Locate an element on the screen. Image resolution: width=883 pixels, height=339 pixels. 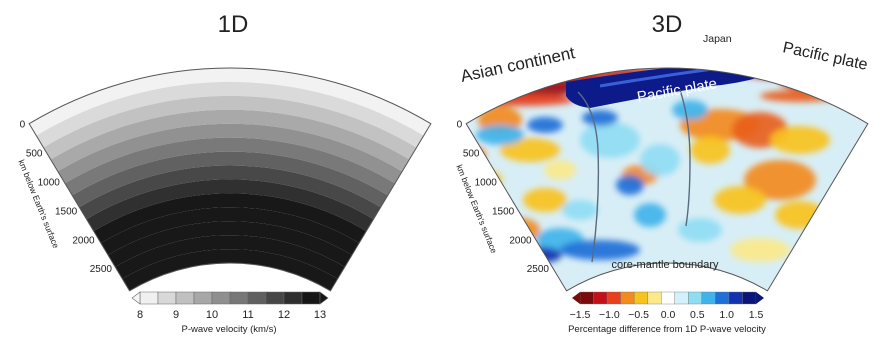
left-depth-ticks: 0 500 1000 1500 2000 2500 is located at coordinates (66, 198).